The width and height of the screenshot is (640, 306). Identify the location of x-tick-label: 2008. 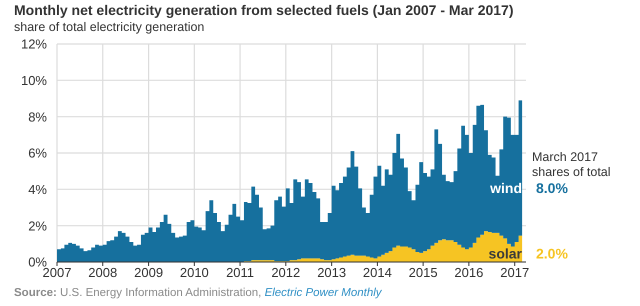
(103, 272).